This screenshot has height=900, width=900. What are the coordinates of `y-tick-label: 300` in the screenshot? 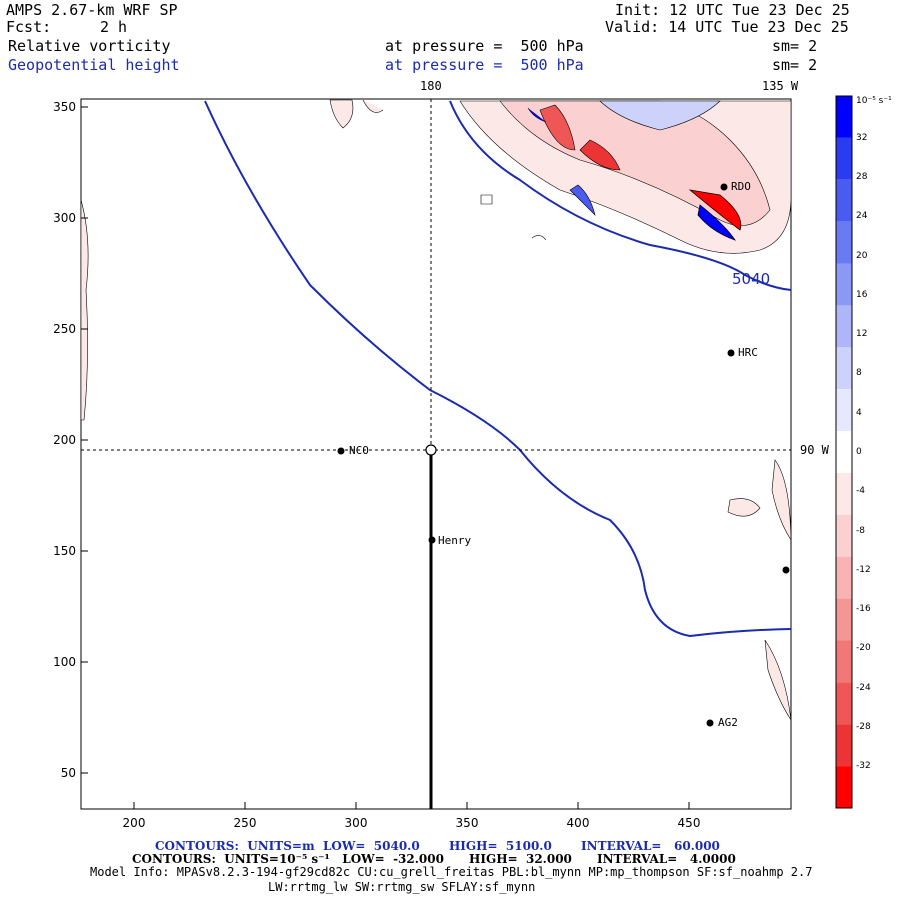 It's located at (64, 218).